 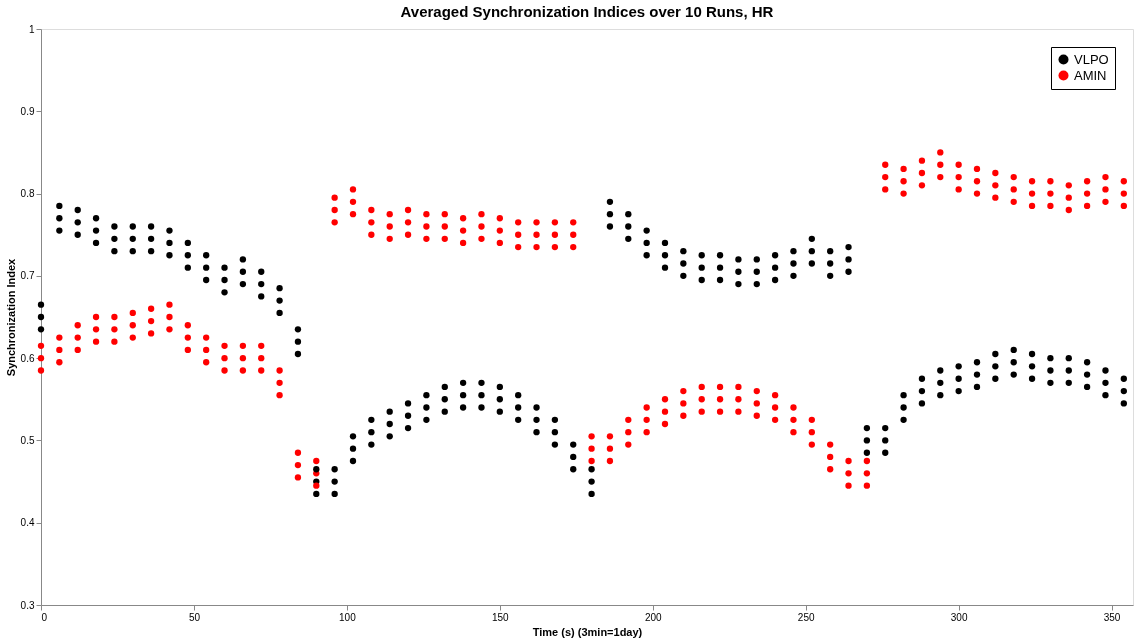 What do you see at coordinates (27, 523) in the screenshot?
I see `y-tick-label: 0.4` at bounding box center [27, 523].